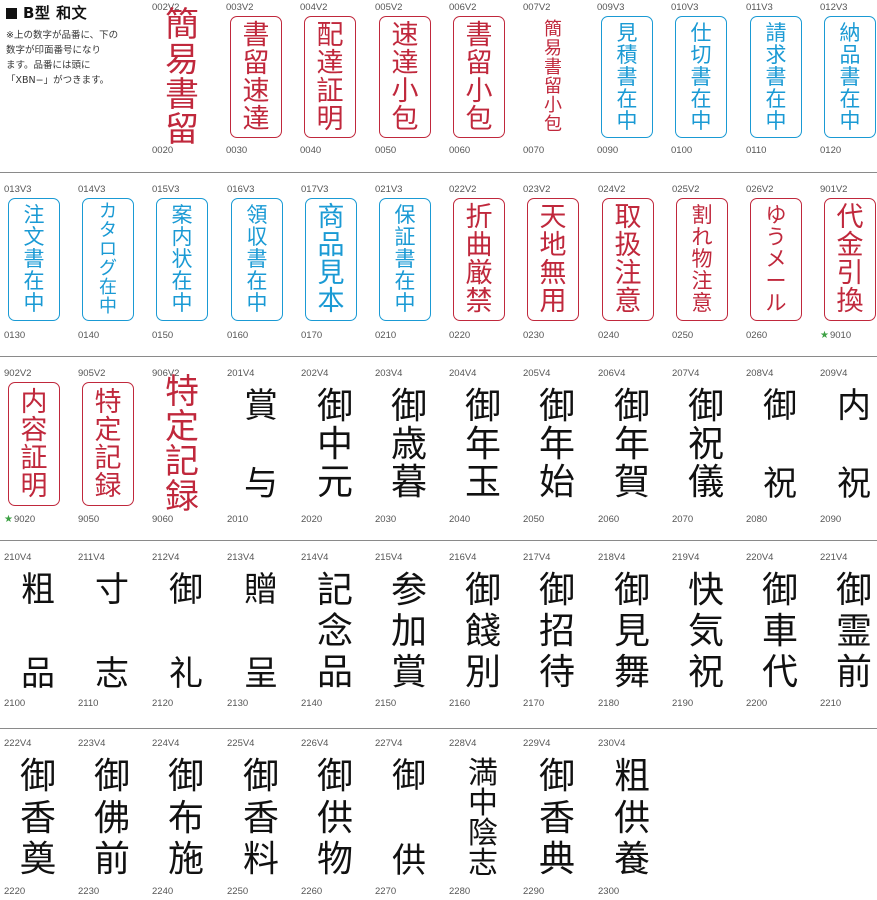 Image resolution: width=877 pixels, height=900 pixels. I want to click on impression-number-text: 2190, so click(683, 703).